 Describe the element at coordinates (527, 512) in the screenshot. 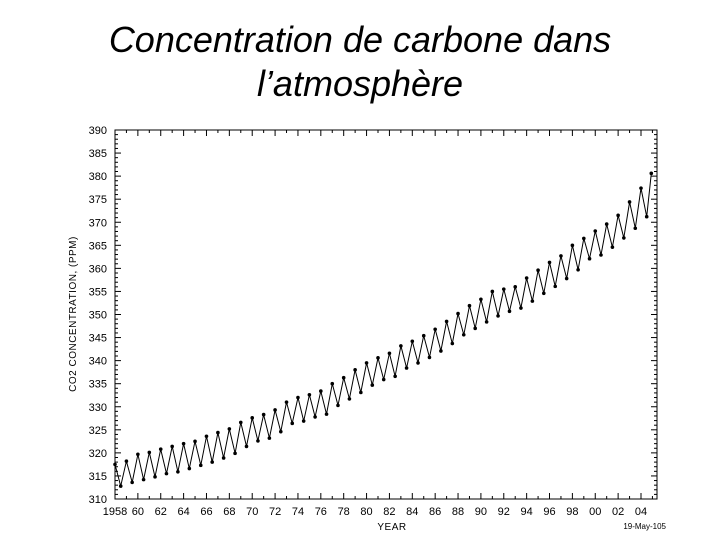

I see `x-tick-label: 94` at that location.